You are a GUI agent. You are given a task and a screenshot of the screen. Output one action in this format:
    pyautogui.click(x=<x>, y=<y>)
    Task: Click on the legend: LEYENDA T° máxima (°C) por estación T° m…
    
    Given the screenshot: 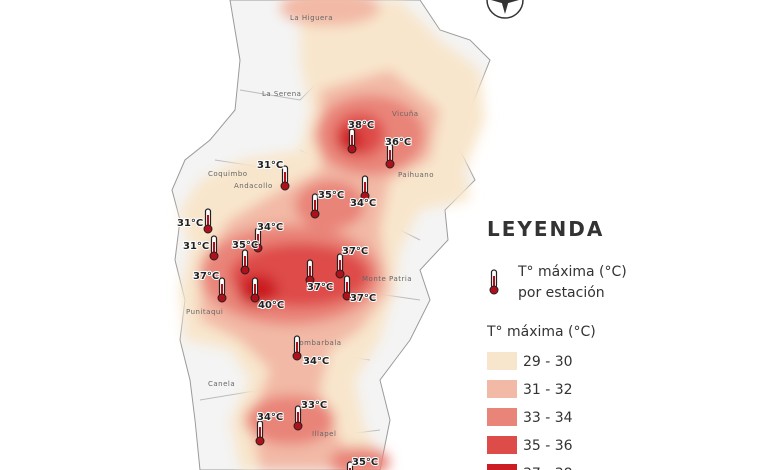 What is the action you would take?
    pyautogui.click(x=556, y=343)
    